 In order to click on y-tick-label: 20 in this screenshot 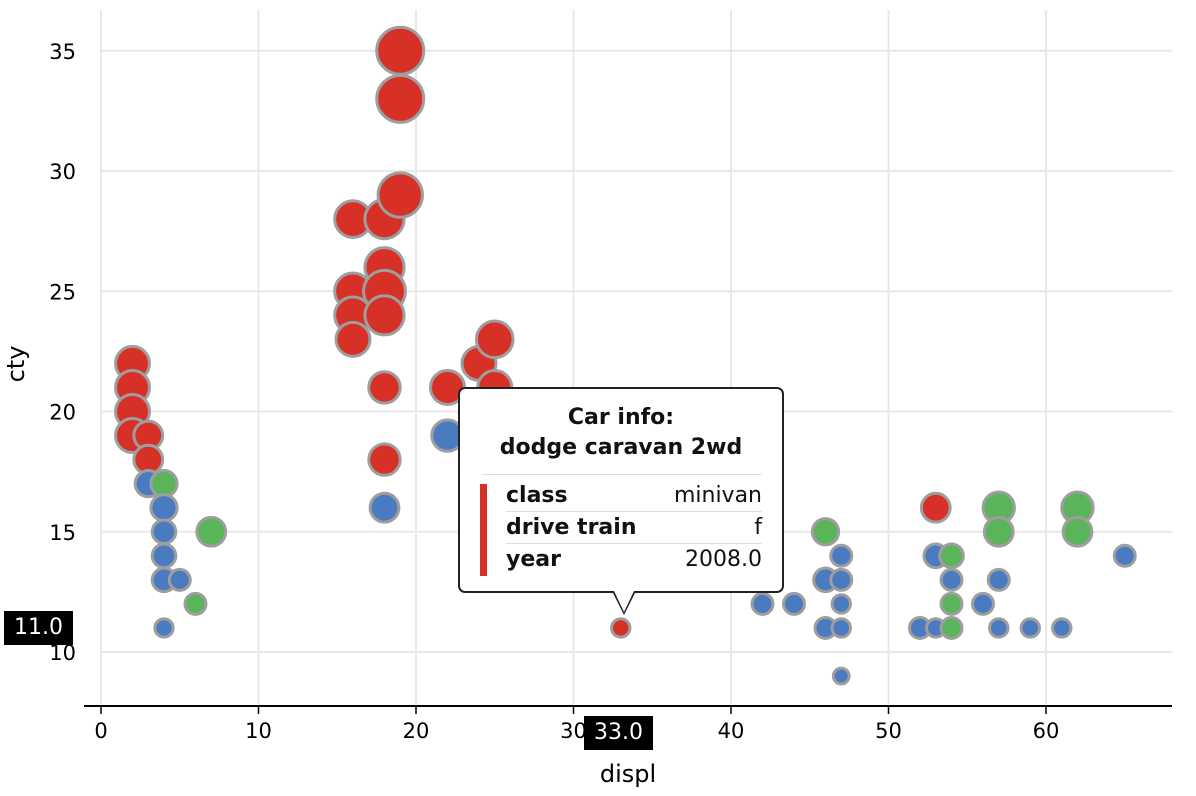, I will do `click(62, 413)`.